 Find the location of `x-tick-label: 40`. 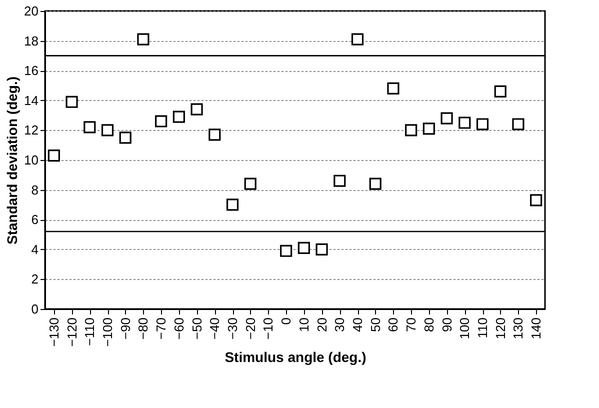

x-tick-label: 40 is located at coordinates (357, 325).